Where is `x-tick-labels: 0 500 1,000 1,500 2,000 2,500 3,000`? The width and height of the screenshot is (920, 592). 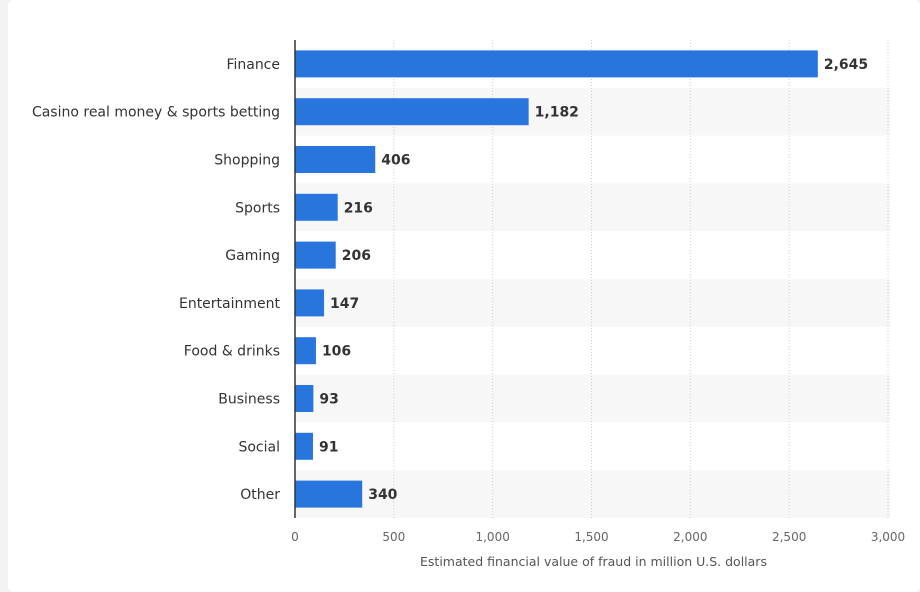
x-tick-labels: 0 500 1,000 1,500 2,000 2,500 3,000 is located at coordinates (598, 537).